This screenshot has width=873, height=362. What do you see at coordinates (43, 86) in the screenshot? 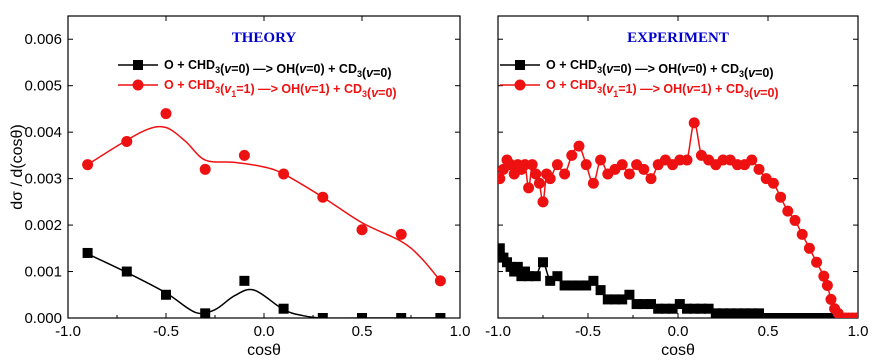
I see `y-tick-label: 0.005` at bounding box center [43, 86].